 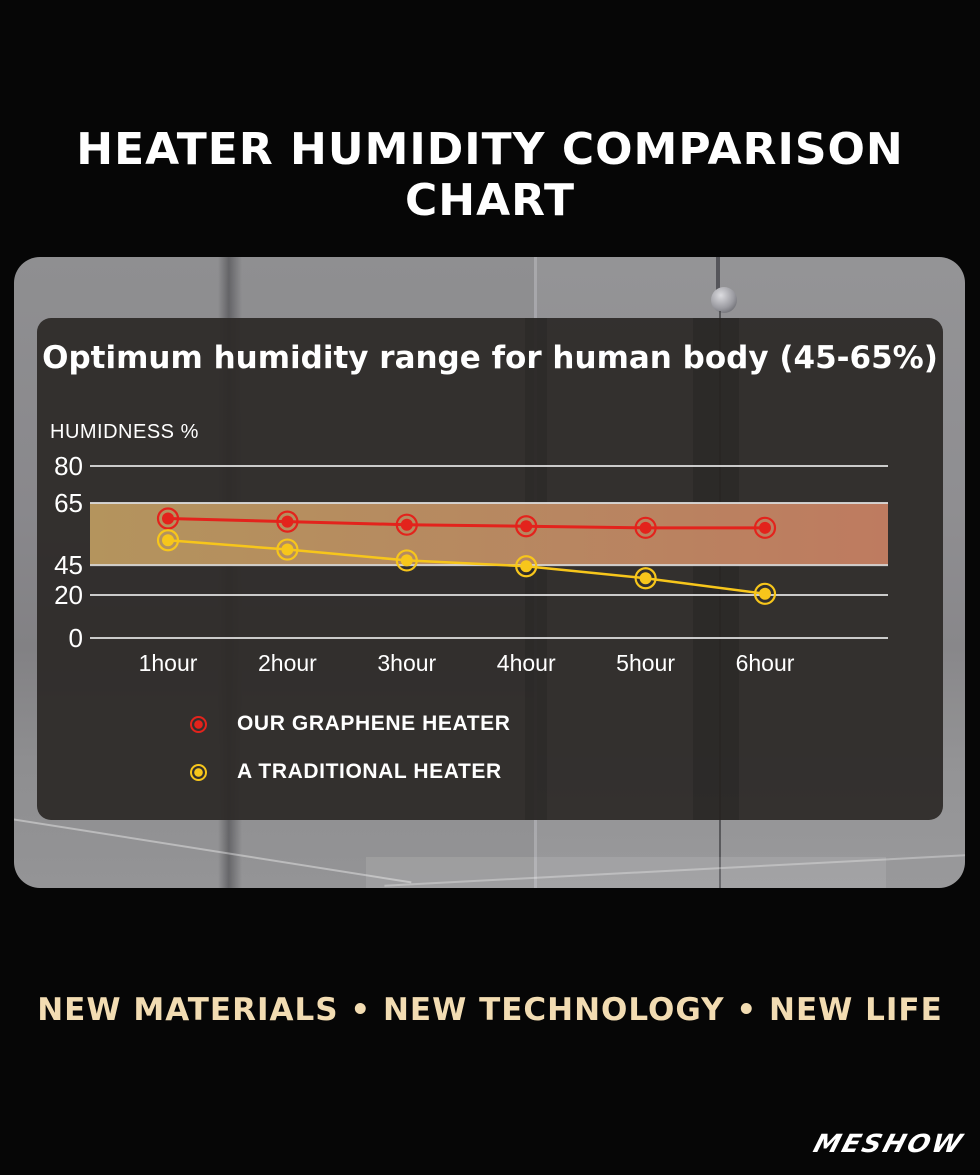 I want to click on bathtub-face, so click(x=626, y=872).